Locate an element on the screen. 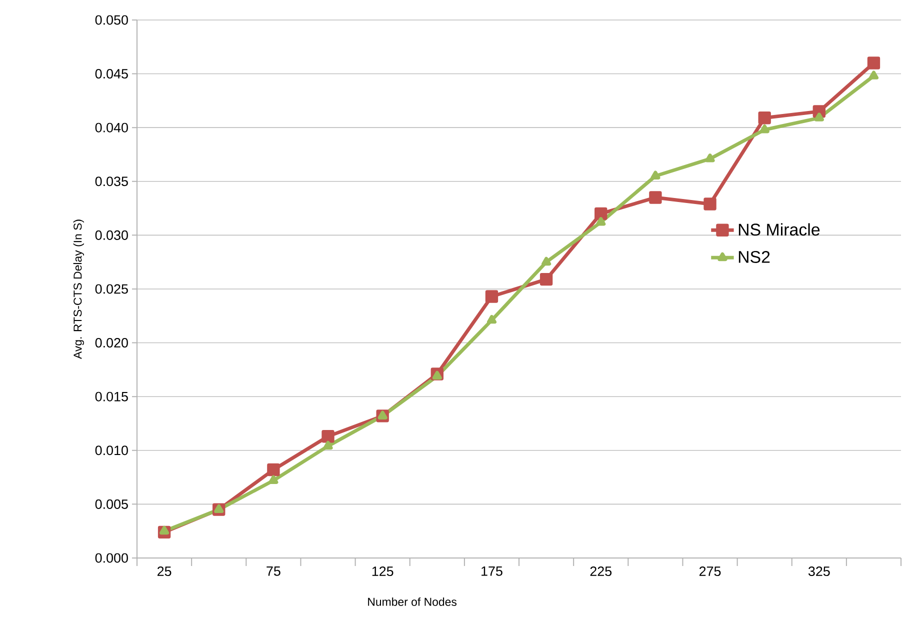  y-tick-label: 0.045 is located at coordinates (111, 74).